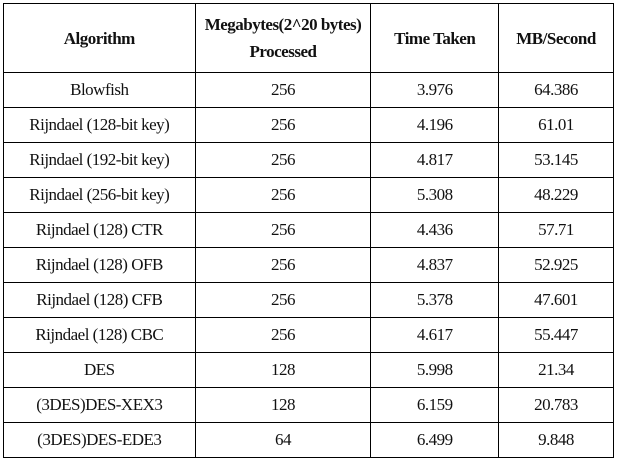 Image resolution: width=617 pixels, height=465 pixels. I want to click on table-cell: Rijndael (128) OFB, so click(99, 265).